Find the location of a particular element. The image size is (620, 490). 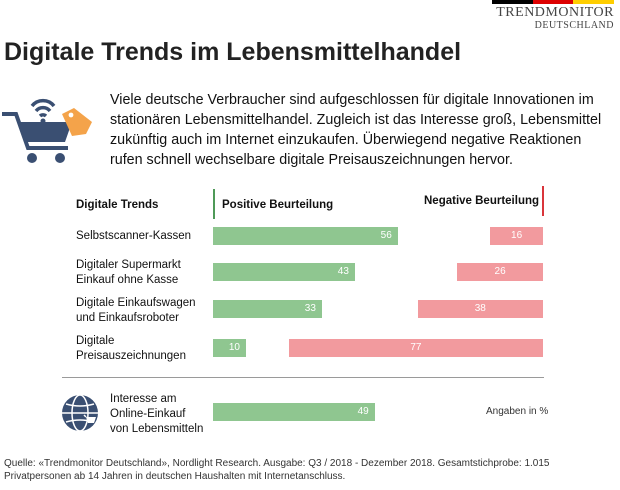

positive-value-label: 43 is located at coordinates (343, 271).